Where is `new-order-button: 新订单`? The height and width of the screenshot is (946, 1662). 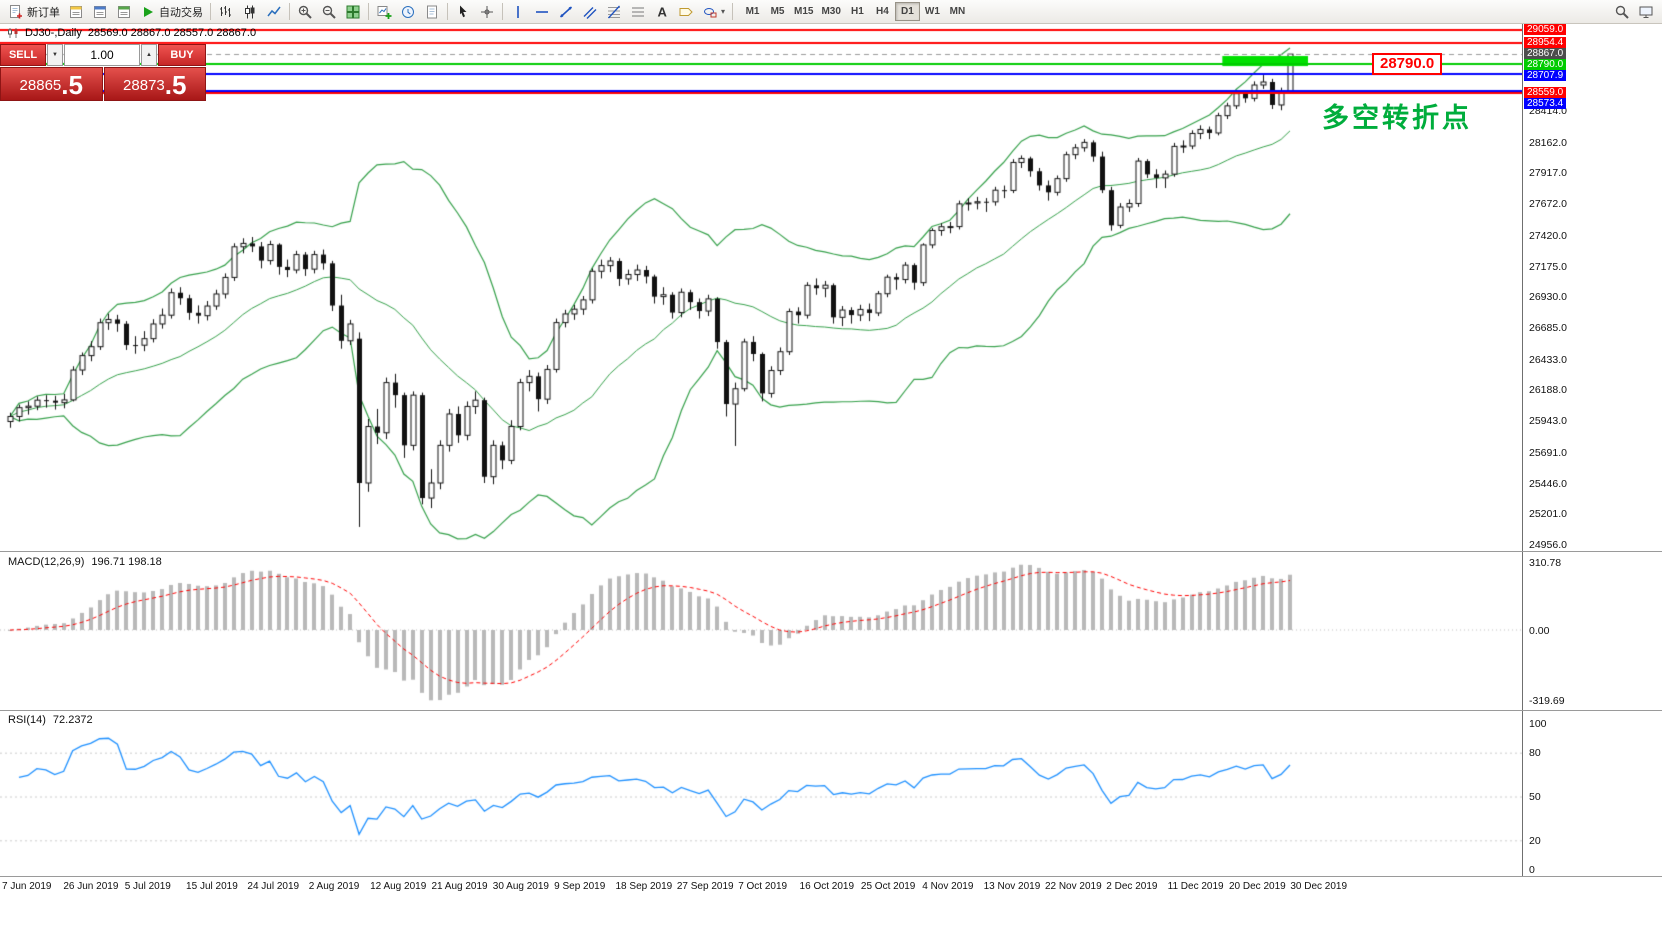 new-order-button: 新订单 is located at coordinates (34, 11).